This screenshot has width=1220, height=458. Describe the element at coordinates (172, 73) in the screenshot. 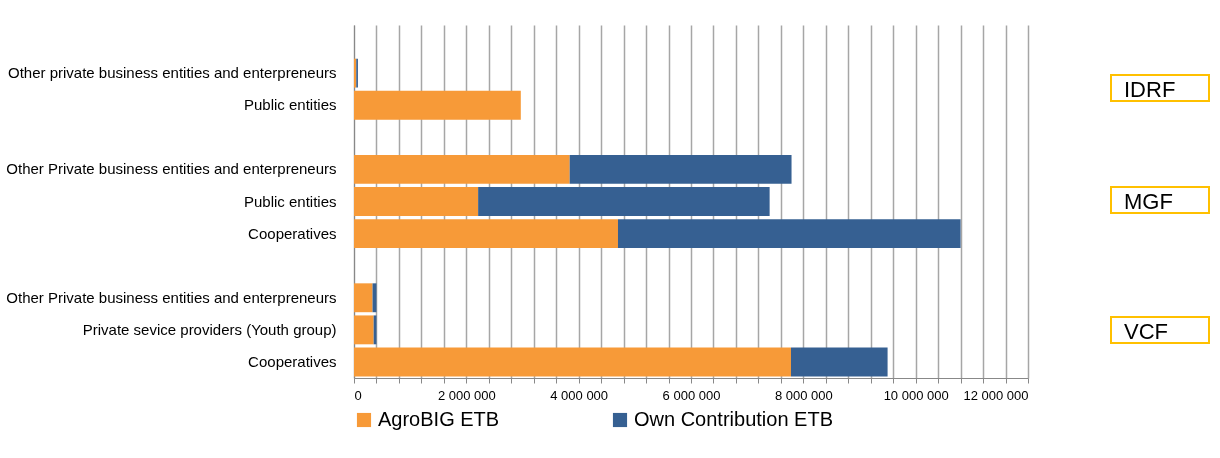

I see `y-tick-label: Other private business entities and enterpreneurs` at that location.